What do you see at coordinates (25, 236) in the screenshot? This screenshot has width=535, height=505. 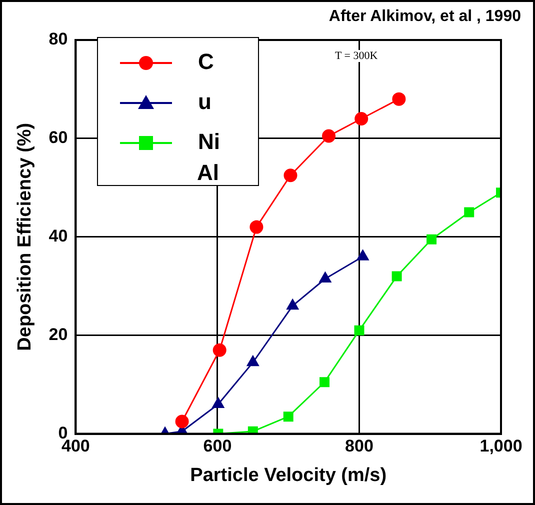 I see `y-axis-title: Deposition Efficiency (%)` at bounding box center [25, 236].